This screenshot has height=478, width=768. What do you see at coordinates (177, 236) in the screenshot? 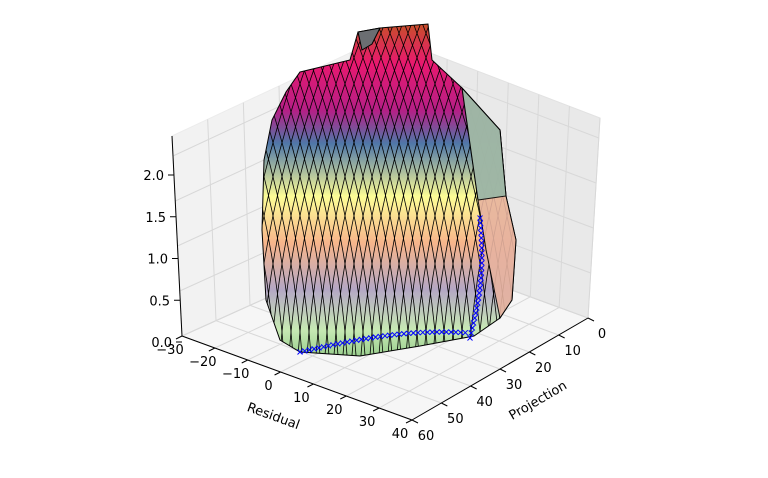
I see `z-axis-line` at bounding box center [177, 236].